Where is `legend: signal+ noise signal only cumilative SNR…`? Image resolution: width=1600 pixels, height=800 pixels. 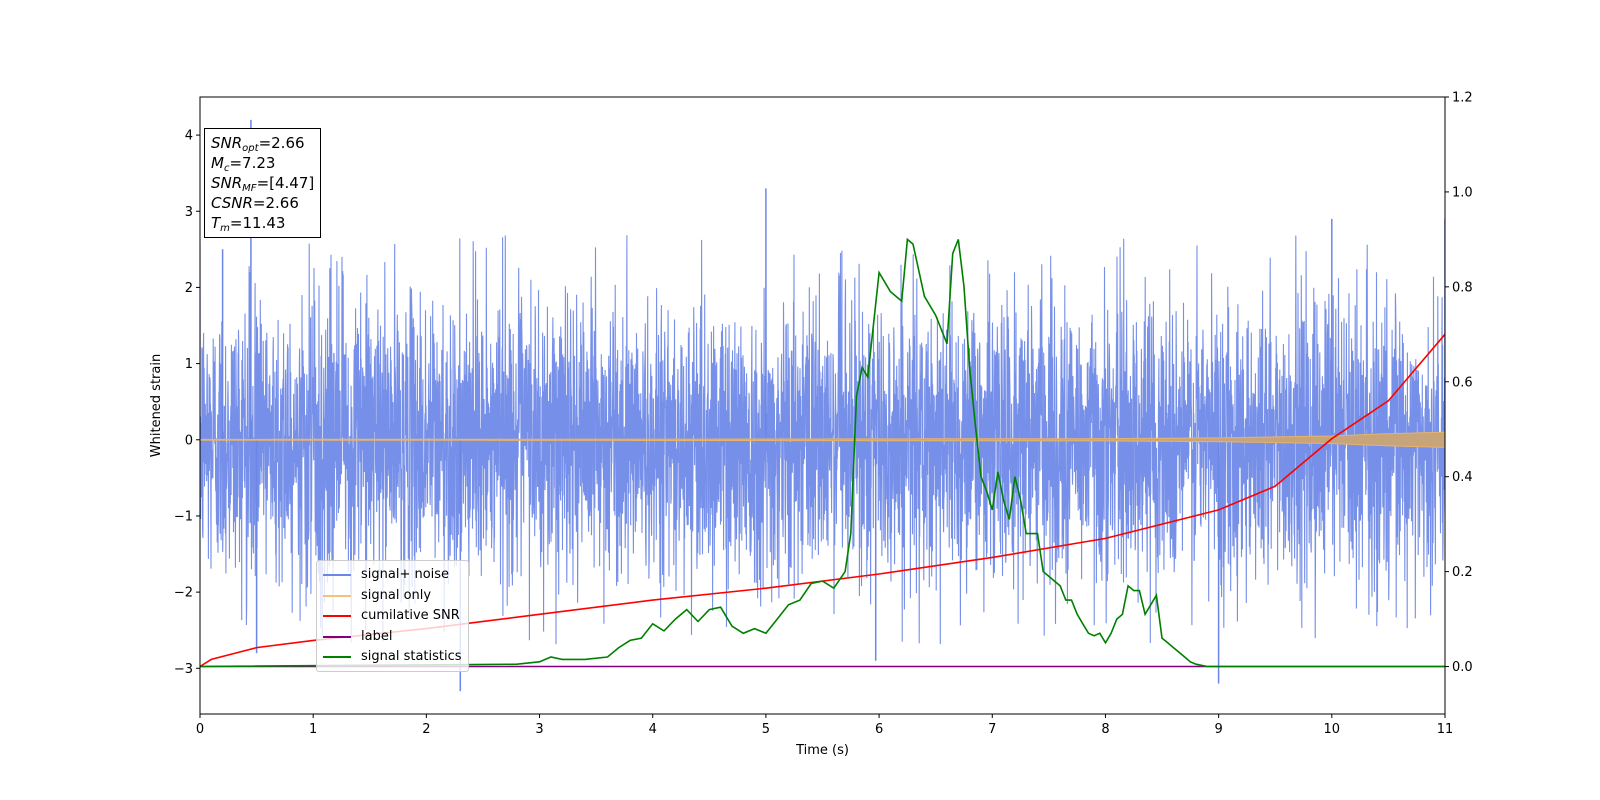 legend: signal+ noise signal only cumilative SNR… is located at coordinates (392, 616).